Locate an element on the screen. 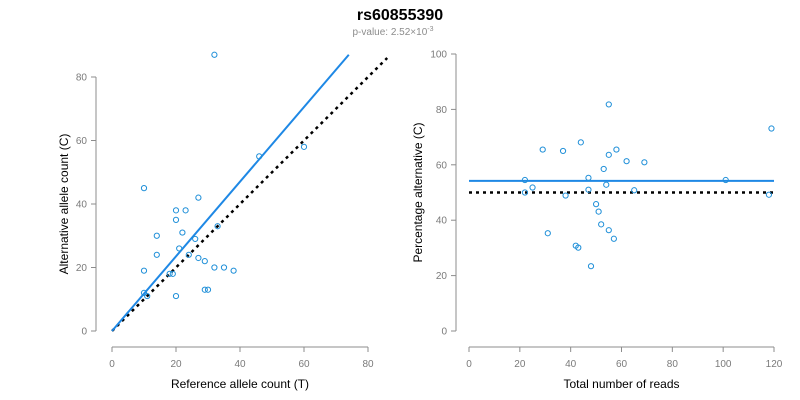  chart-subtitle: p-value: 2.52×10-3 is located at coordinates (392, 32).